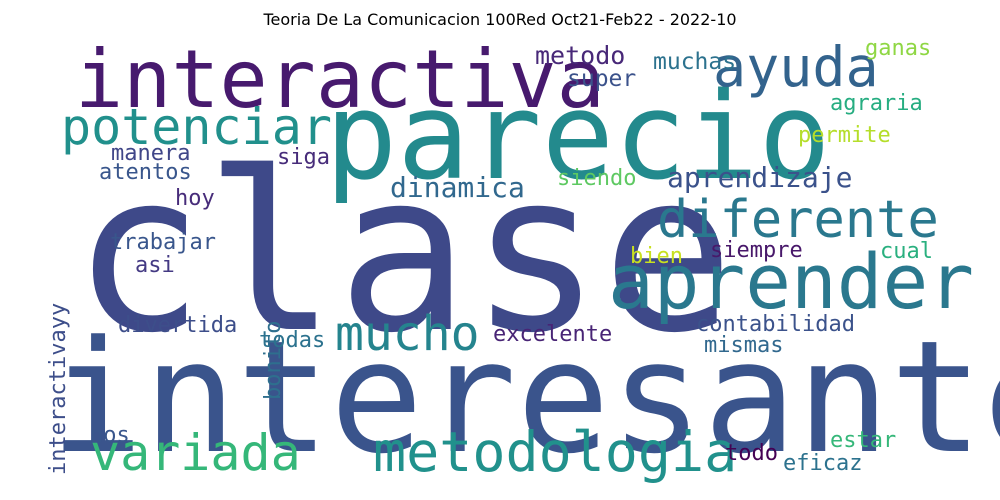  I want to click on word-aprendizaje: aprendizaje, so click(760, 177).